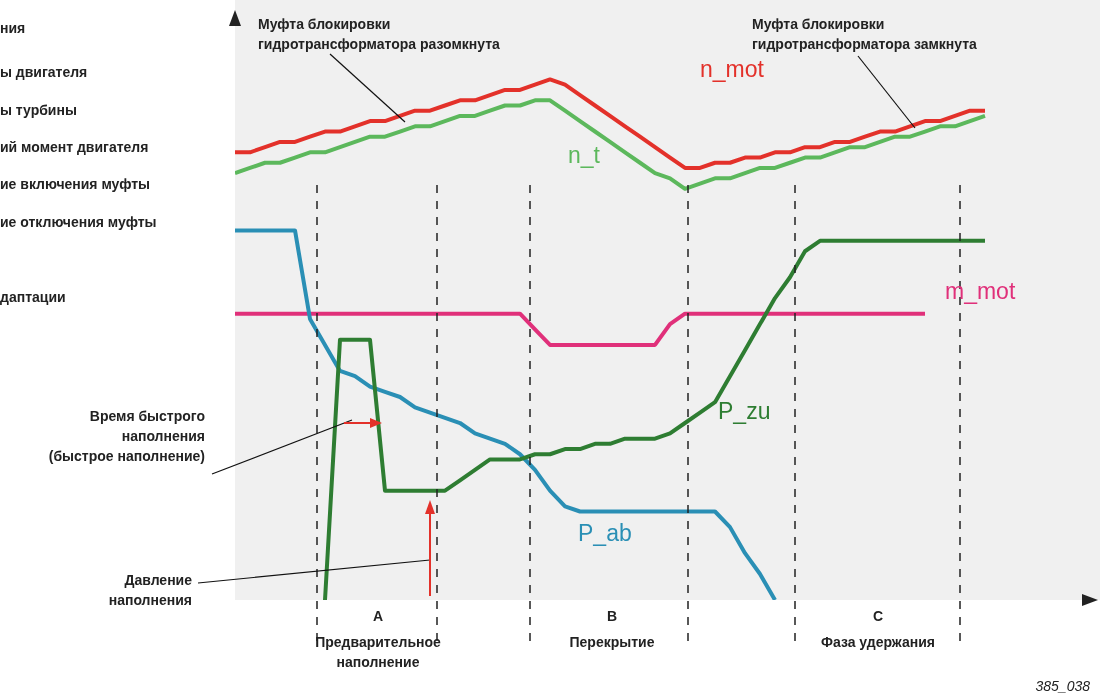  Describe the element at coordinates (126, 436) in the screenshot. I see `text: Время быстрого наполнения (быстрое наполнение)` at that location.